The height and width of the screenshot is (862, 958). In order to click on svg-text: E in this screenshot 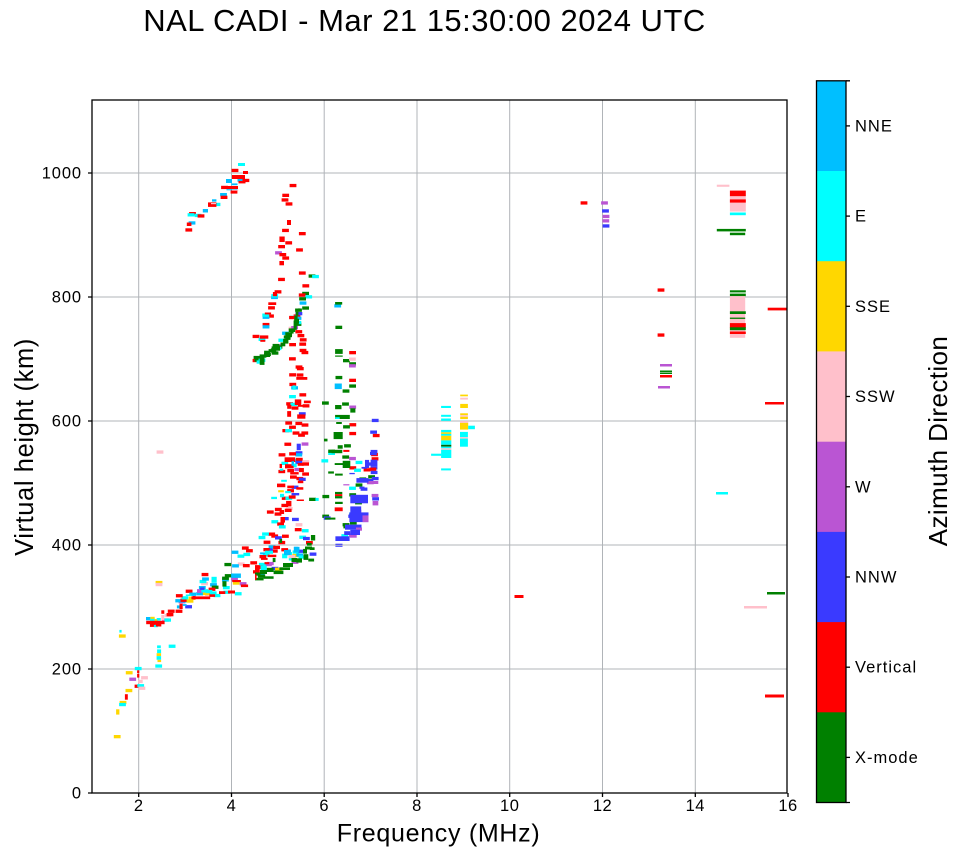, I will do `click(861, 217)`.